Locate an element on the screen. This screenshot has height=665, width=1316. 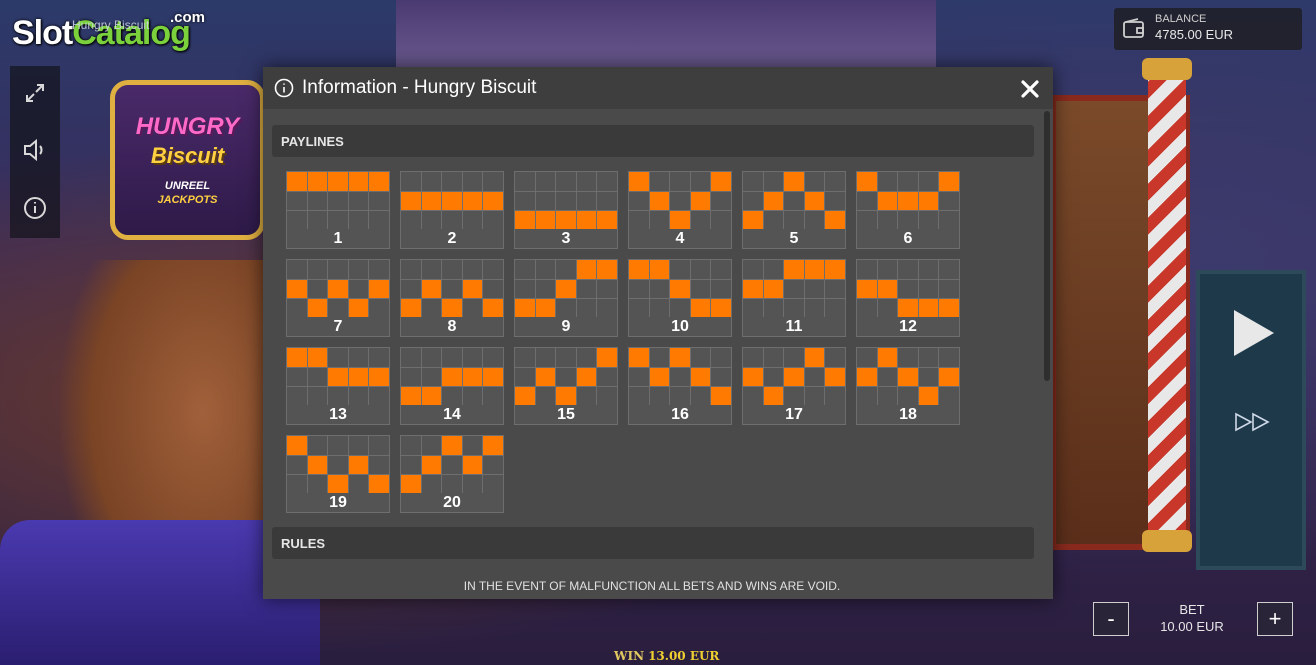
sound-button is located at coordinates (35, 150).